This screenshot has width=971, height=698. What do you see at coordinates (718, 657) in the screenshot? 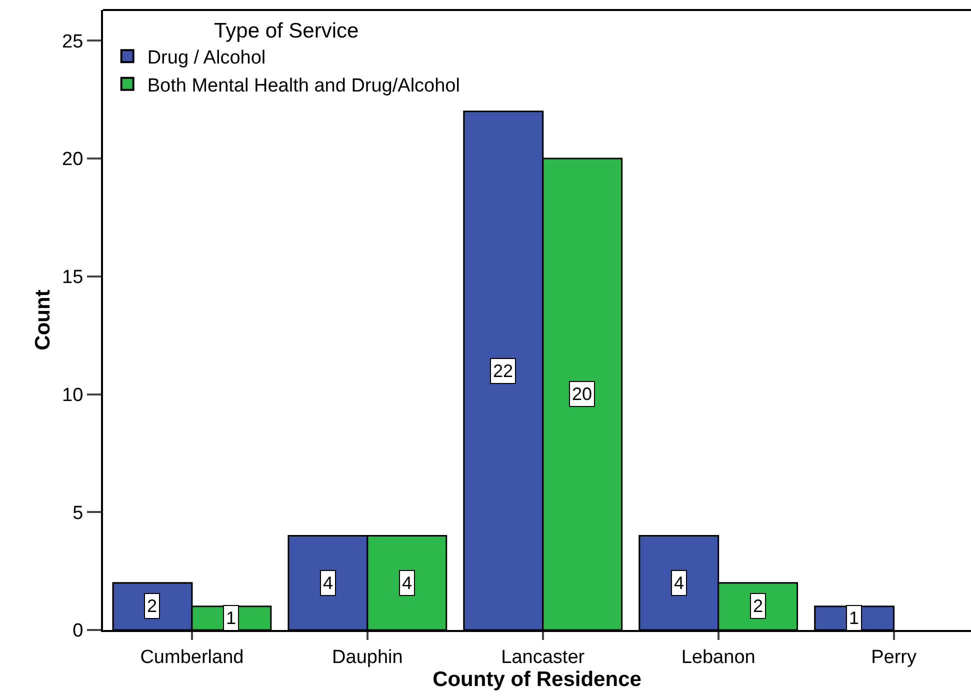
I see `x-tick-label: Lebanon` at bounding box center [718, 657].